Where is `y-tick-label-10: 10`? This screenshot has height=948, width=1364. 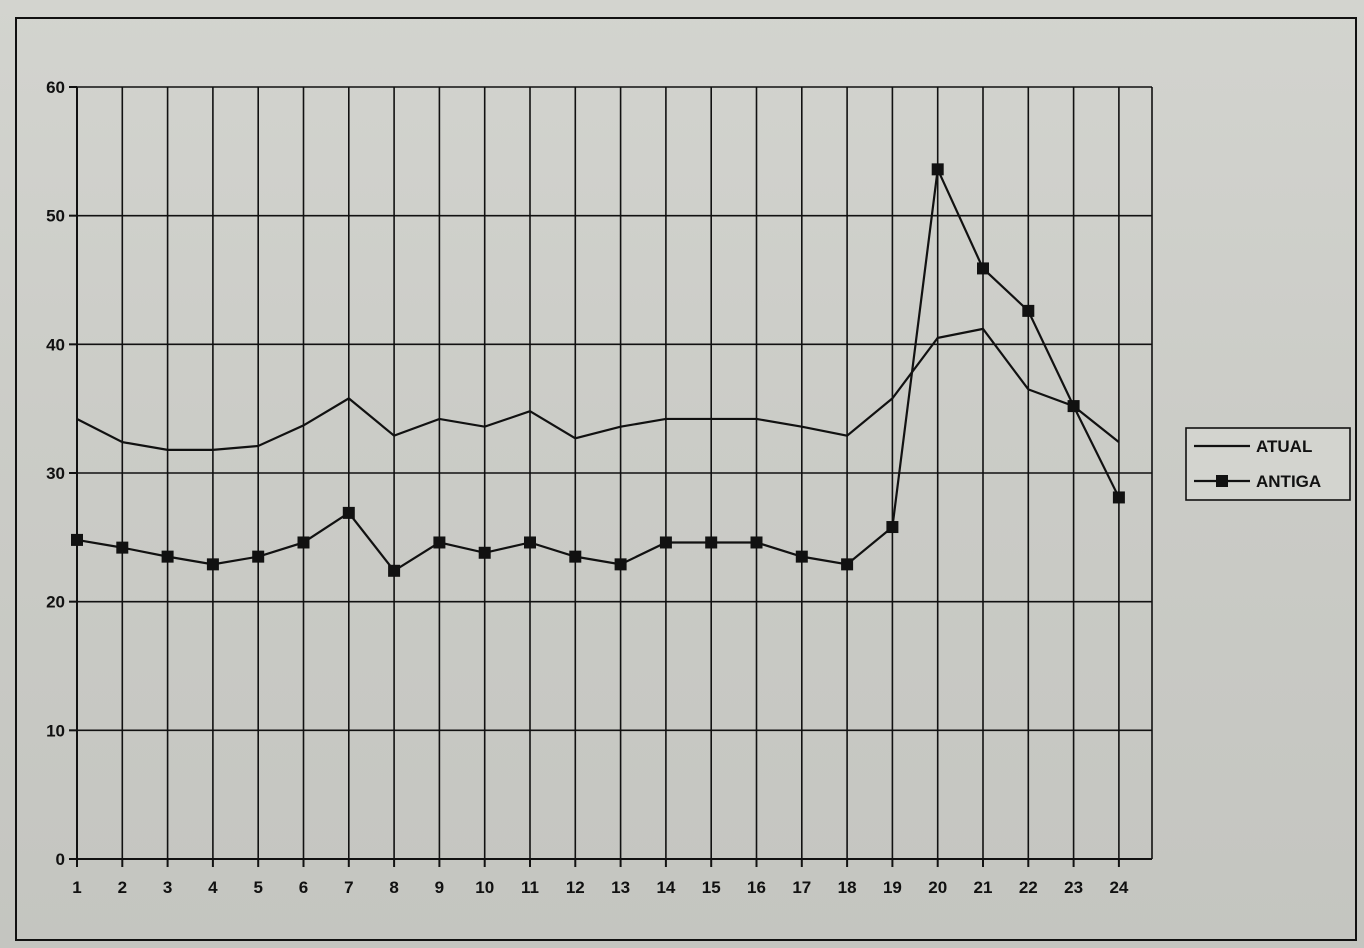 y-tick-label-10: 10 is located at coordinates (55, 730).